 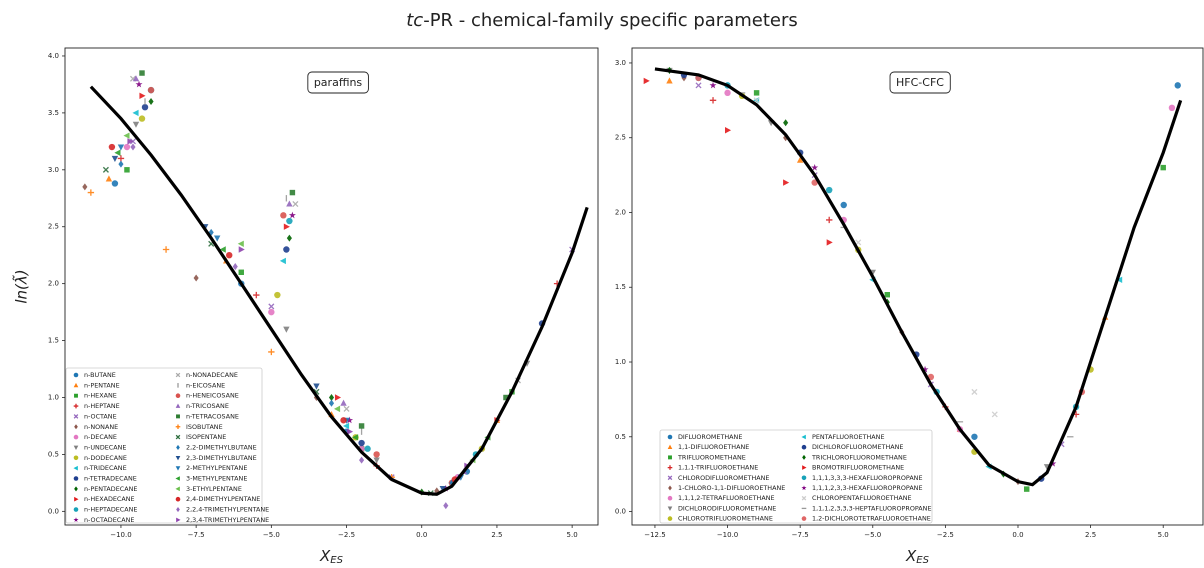 I want to click on x-axis-label-main: X, so click(x=325, y=556).